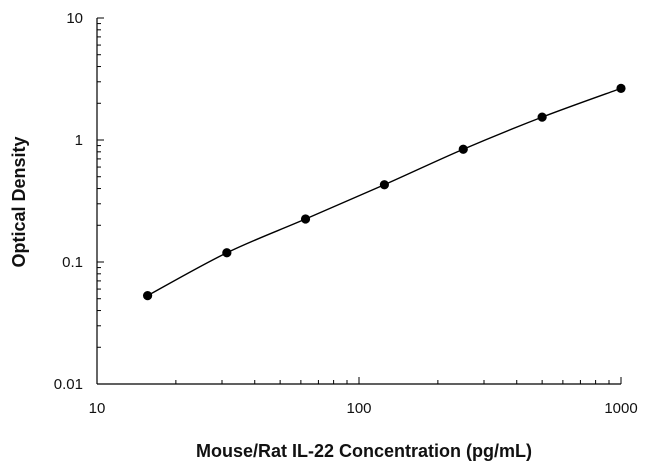 The height and width of the screenshot is (475, 650). Describe the element at coordinates (97, 408) in the screenshot. I see `x-tick-label: 10` at that location.